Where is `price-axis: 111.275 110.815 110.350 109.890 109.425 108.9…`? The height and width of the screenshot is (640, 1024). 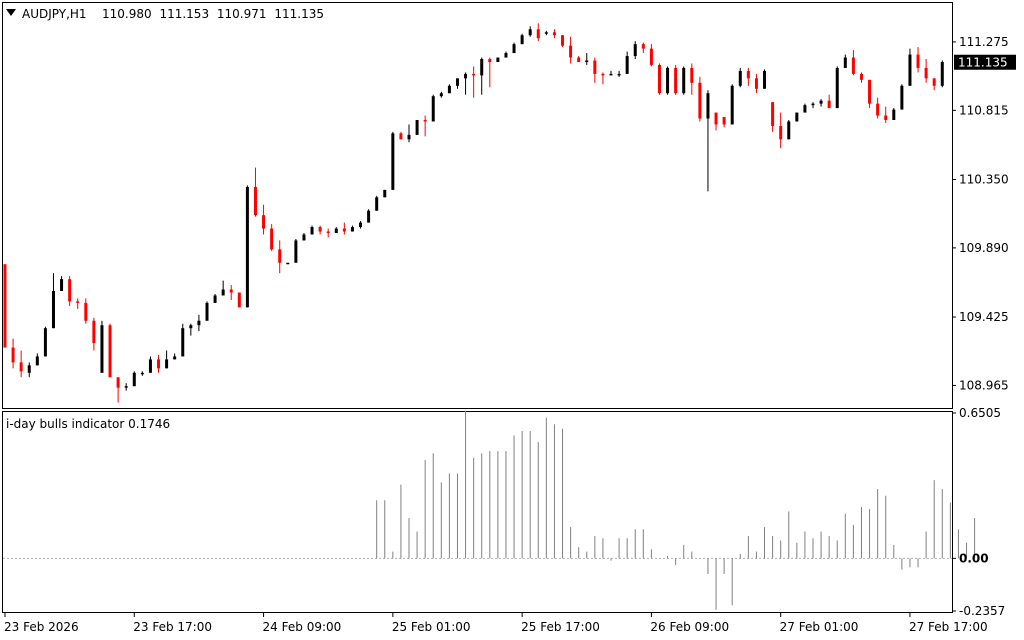
price-axis: 111.275 110.815 110.350 109.890 109.425 108.9… is located at coordinates (980, 213).